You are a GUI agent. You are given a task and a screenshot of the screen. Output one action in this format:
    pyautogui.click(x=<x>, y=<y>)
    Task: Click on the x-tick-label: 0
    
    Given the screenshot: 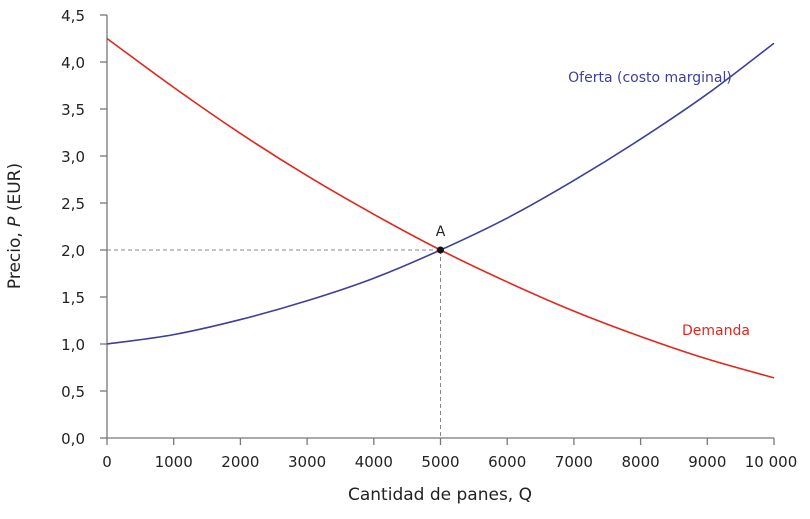 What is the action you would take?
    pyautogui.click(x=107, y=462)
    